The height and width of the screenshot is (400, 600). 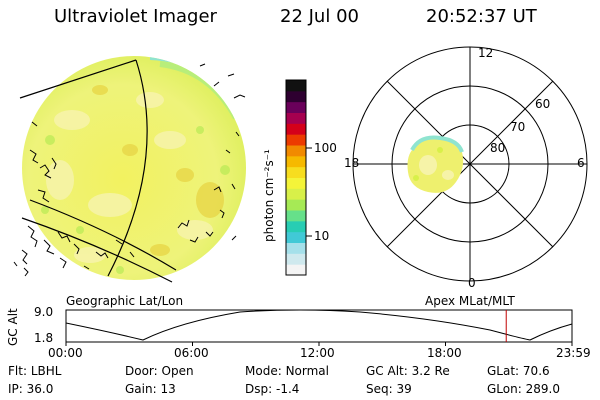 What do you see at coordinates (141, 389) in the screenshot?
I see `gain-label: Gain:` at bounding box center [141, 389].